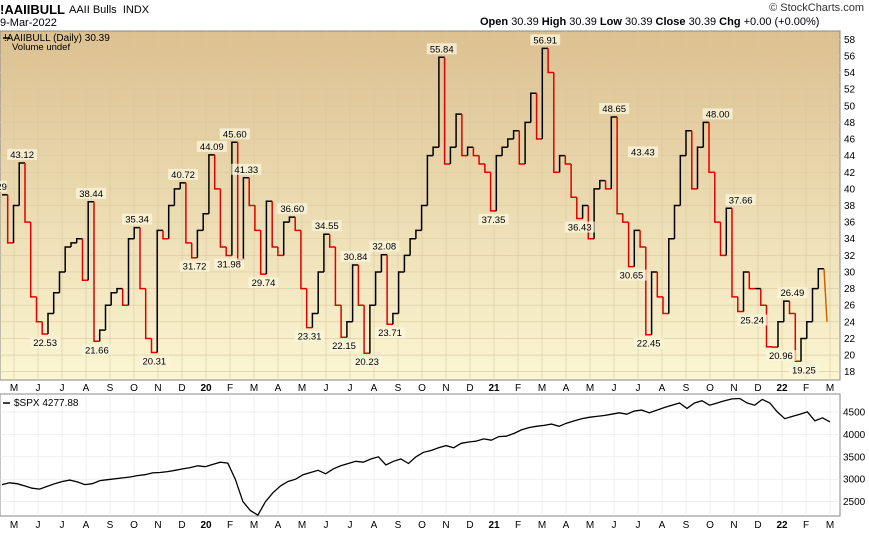 This screenshot has width=869, height=533. Describe the element at coordinates (212, 147) in the screenshot. I see `annotation-label: 44.09` at that location.